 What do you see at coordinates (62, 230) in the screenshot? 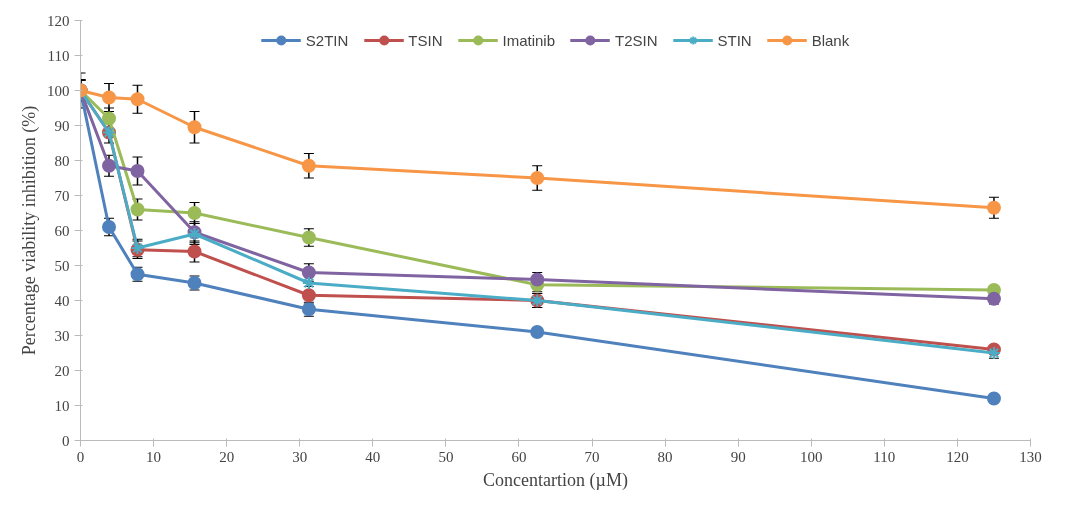
I see `y-tick-label: 60` at bounding box center [62, 230].